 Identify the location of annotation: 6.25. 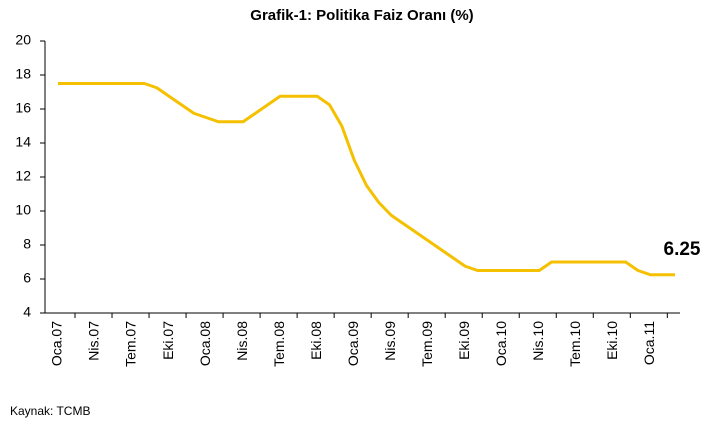
(682, 249).